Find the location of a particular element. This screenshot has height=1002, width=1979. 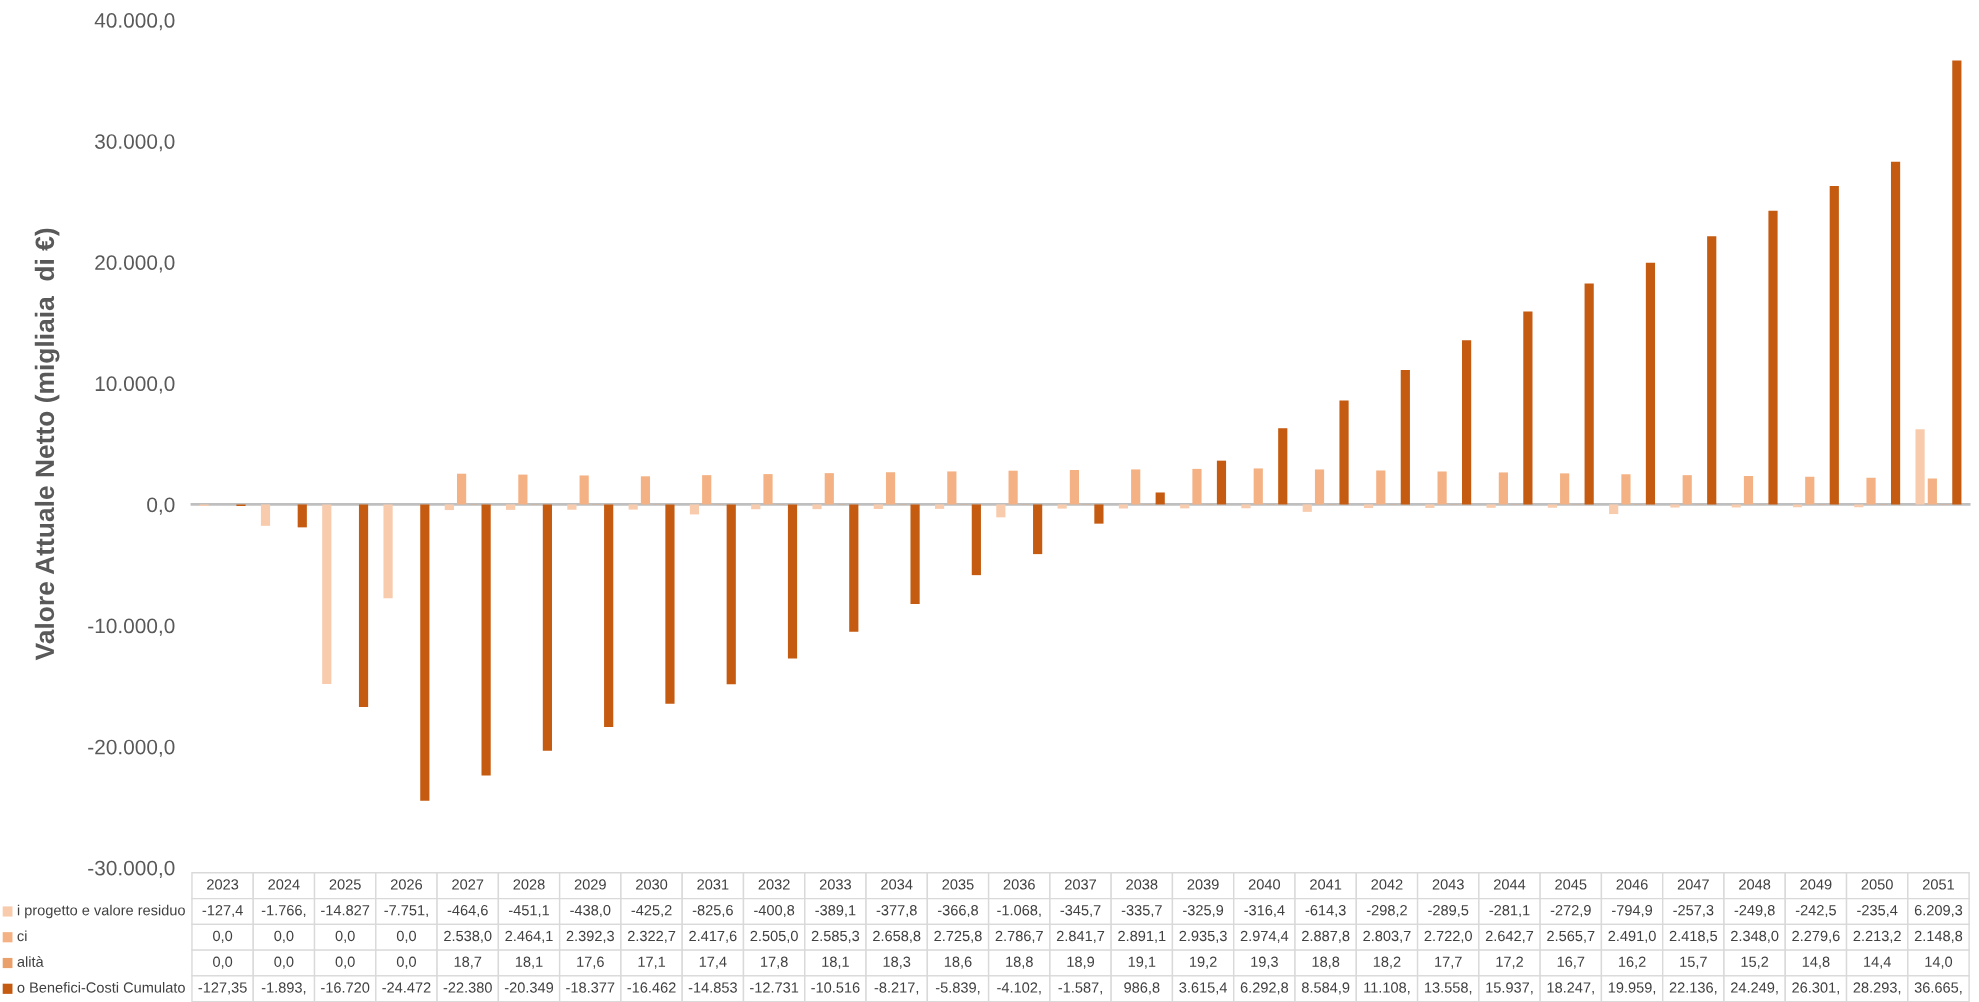

data-label: -1.893, is located at coordinates (283, 988).